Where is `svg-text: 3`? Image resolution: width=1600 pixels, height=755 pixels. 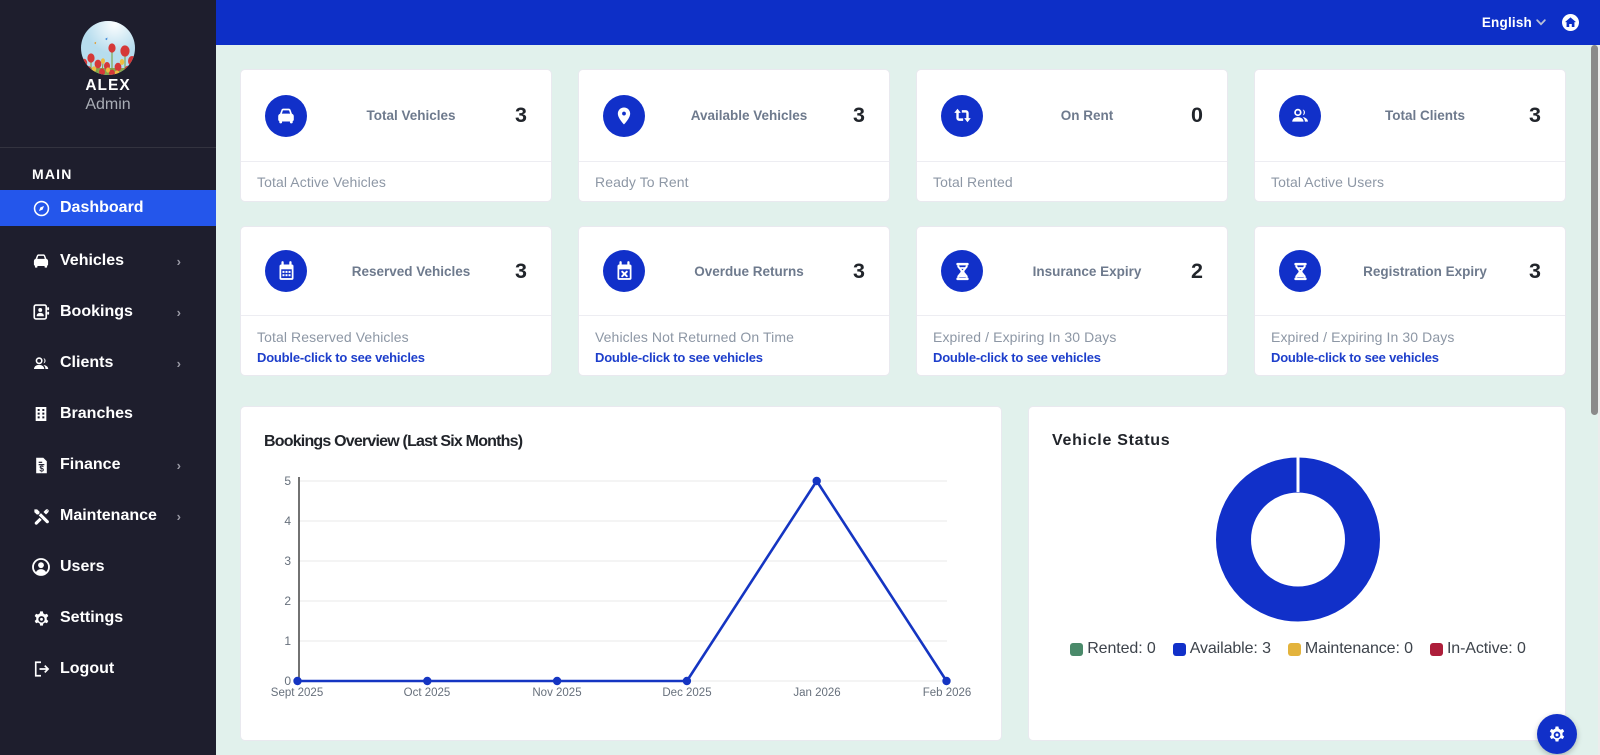 svg-text: 3 is located at coordinates (287, 561).